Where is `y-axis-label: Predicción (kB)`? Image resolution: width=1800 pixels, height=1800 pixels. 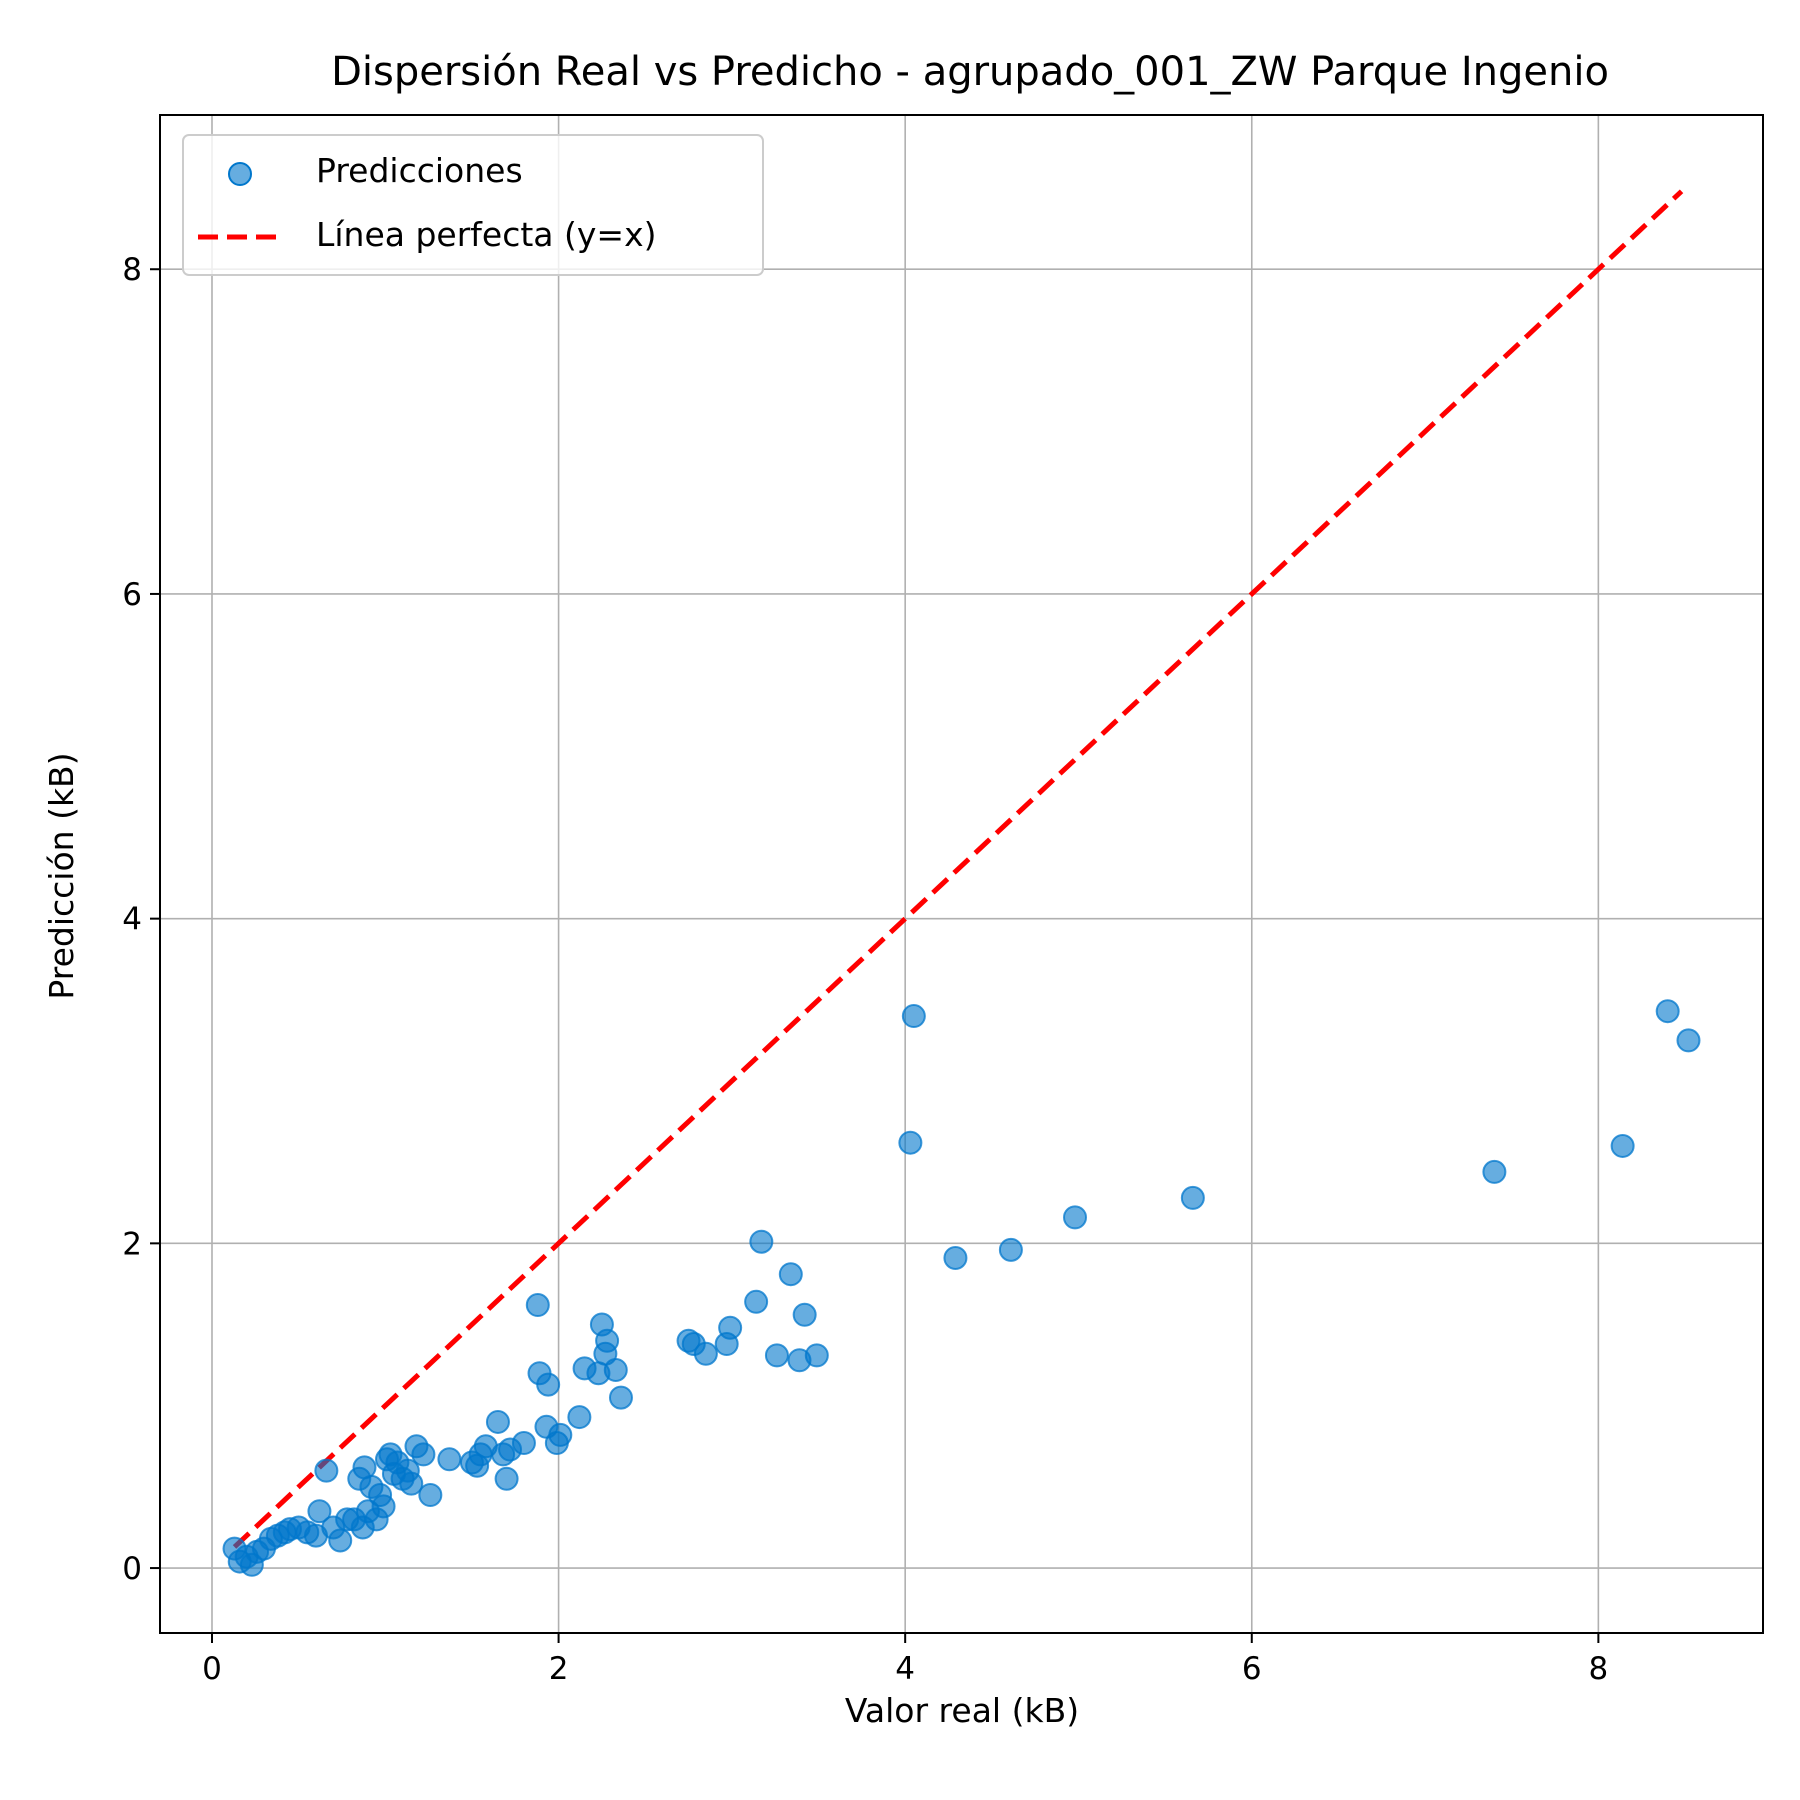
y-axis-label: Predicción (kB) is located at coordinates (61, 875).